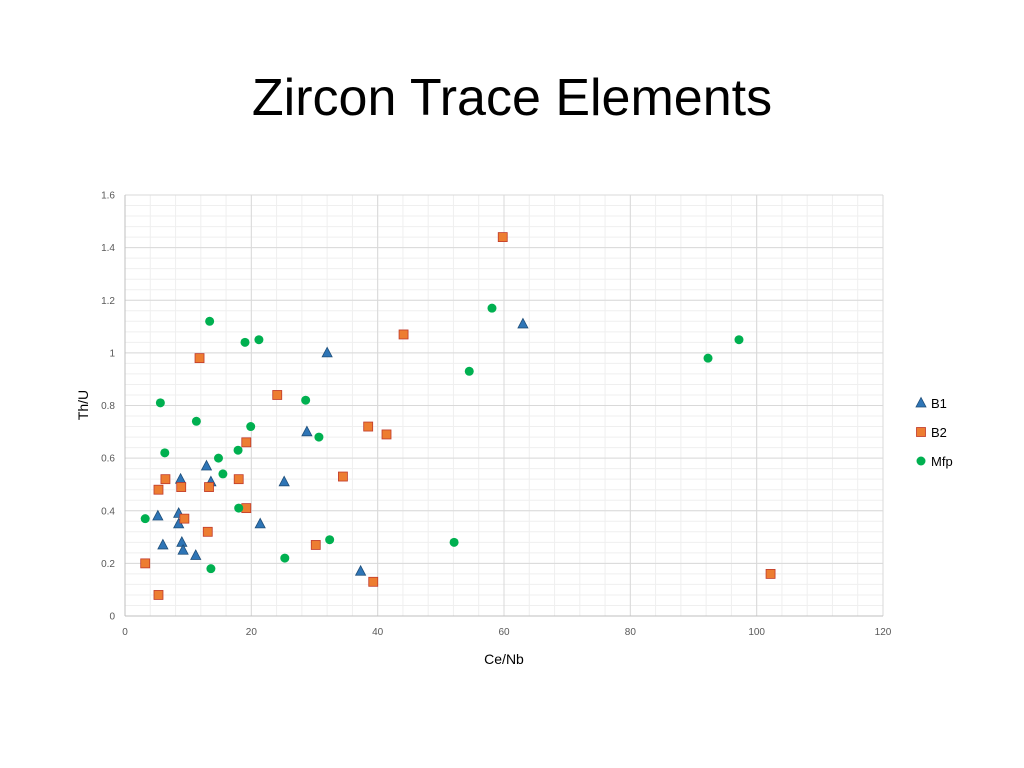 Image resolution: width=1024 pixels, height=768 pixels. I want to click on y-tick-label: 0.2, so click(108, 564).